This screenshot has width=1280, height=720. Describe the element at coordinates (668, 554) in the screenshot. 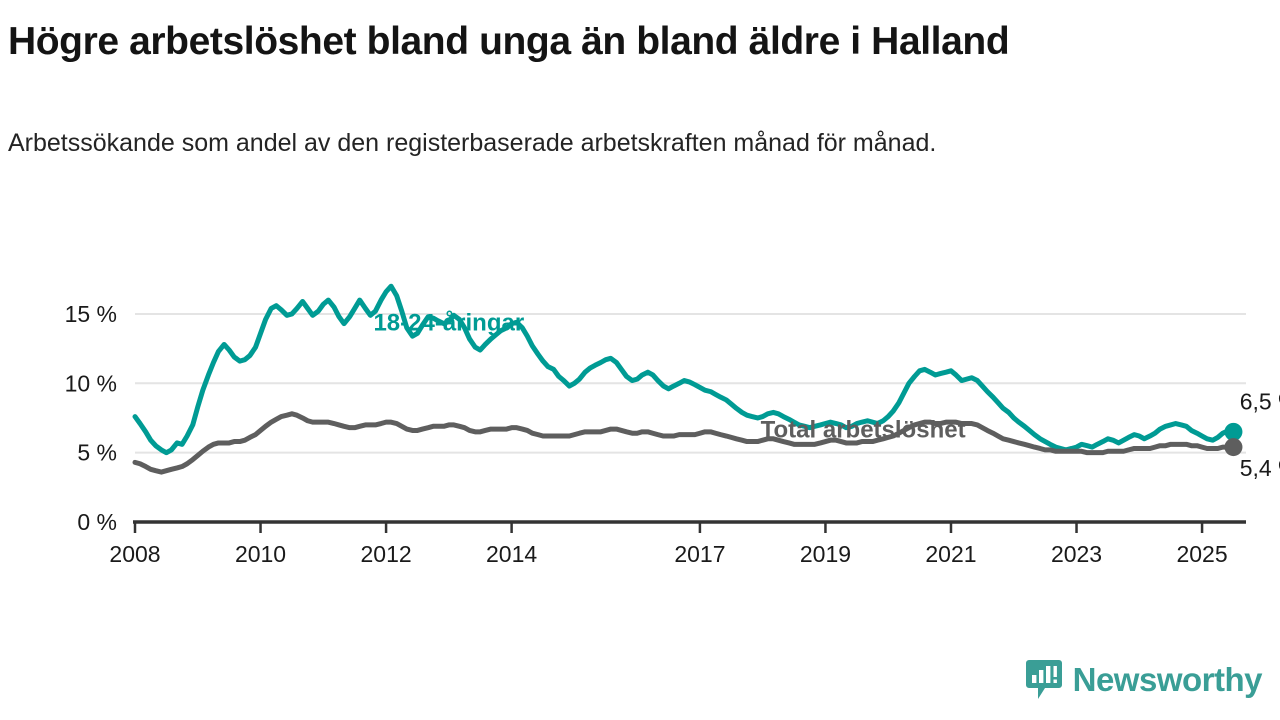

I see `x-axis-labels: 2008 2010 2012 2014 2017 2019 2021 2023 2025` at that location.